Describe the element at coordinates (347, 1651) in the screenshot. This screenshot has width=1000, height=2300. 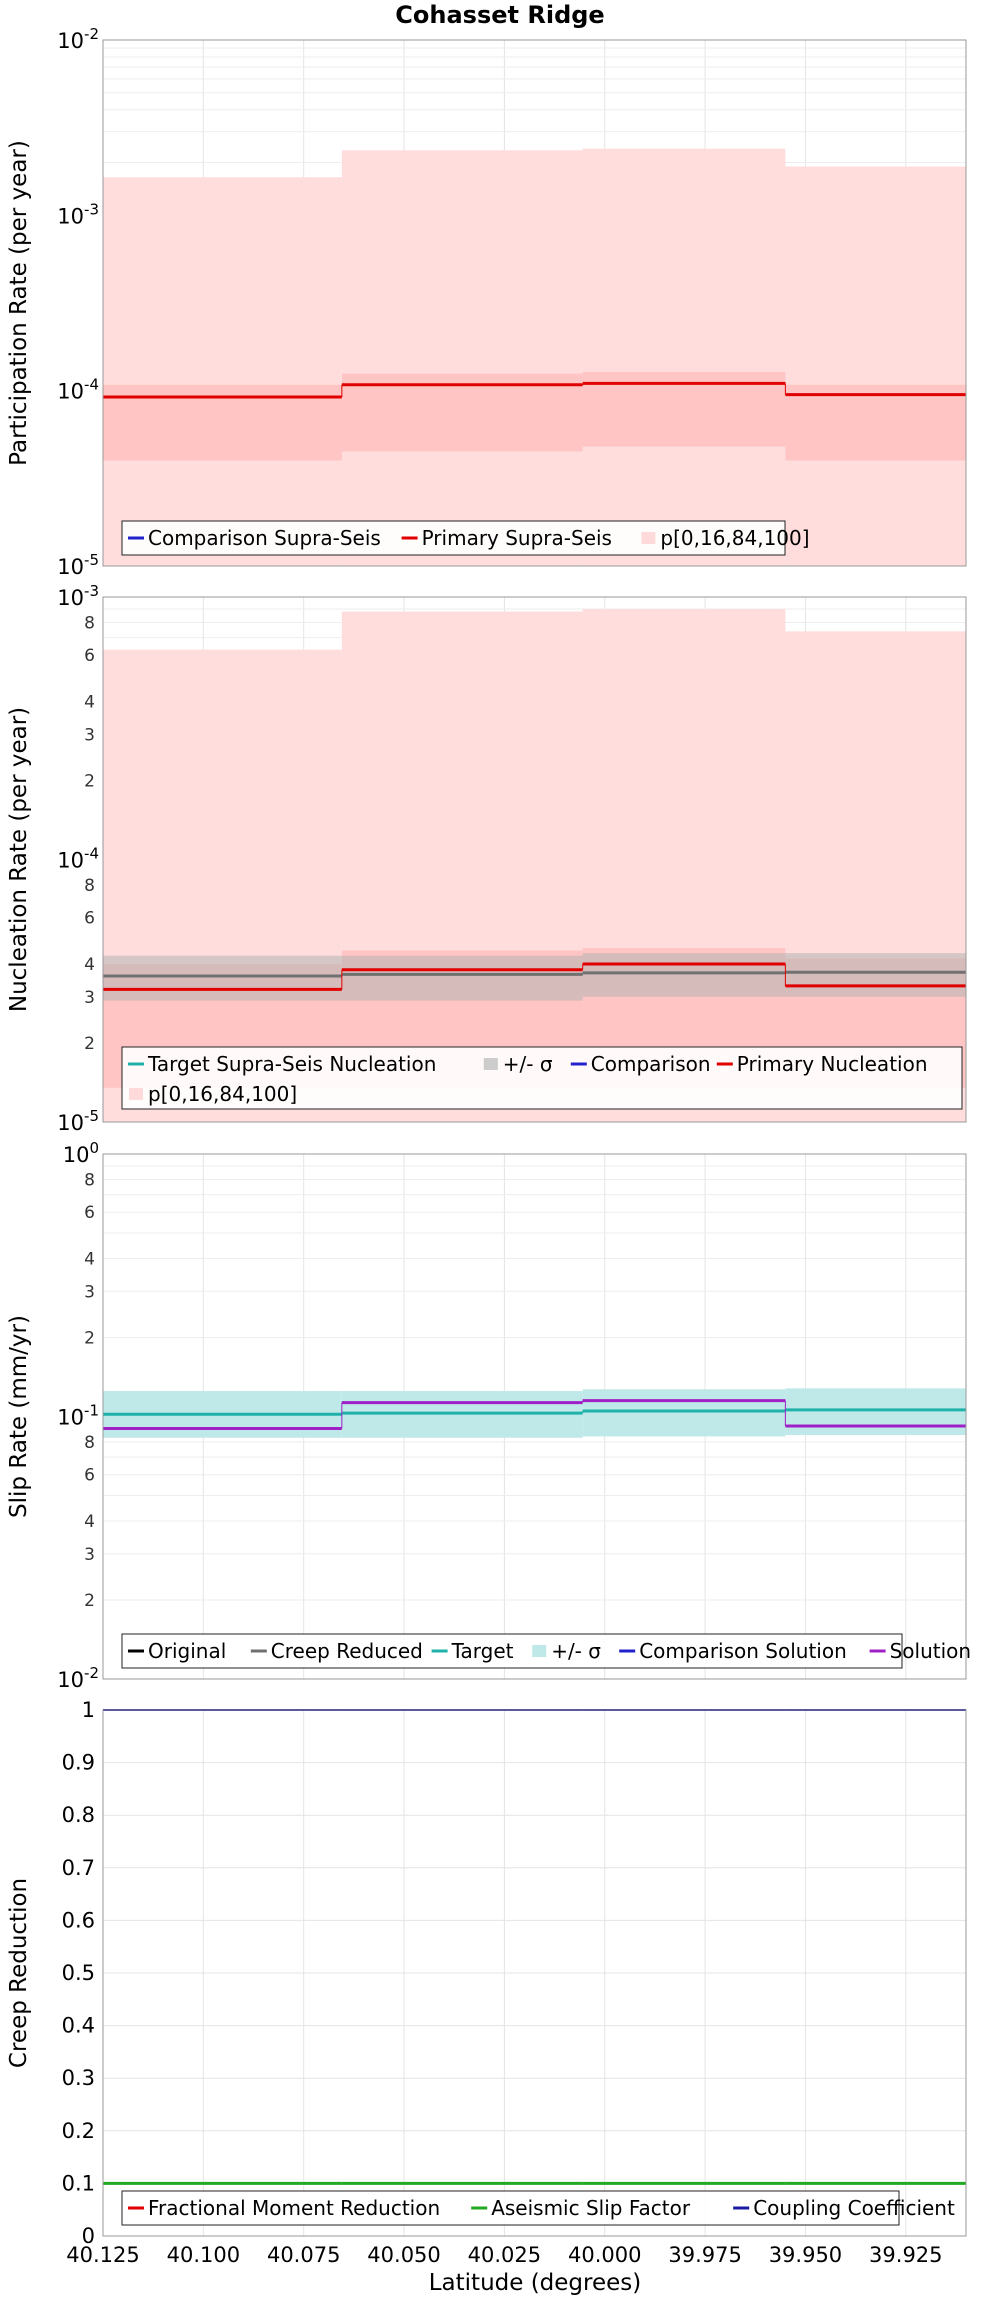
I see `legend-label: Creep Reduced` at that location.